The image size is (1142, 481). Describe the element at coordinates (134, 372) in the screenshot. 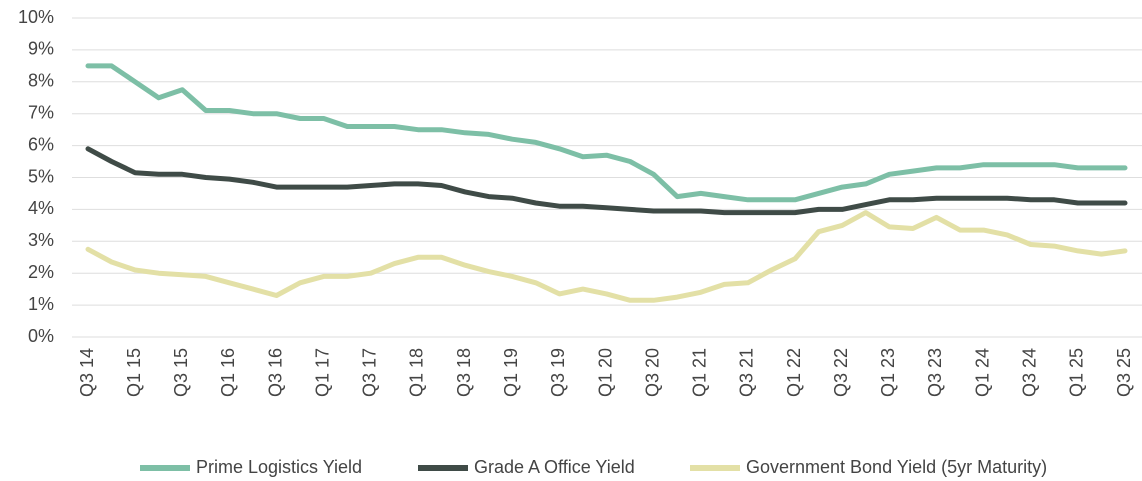

I see `x-tick-label: Q1 15` at that location.